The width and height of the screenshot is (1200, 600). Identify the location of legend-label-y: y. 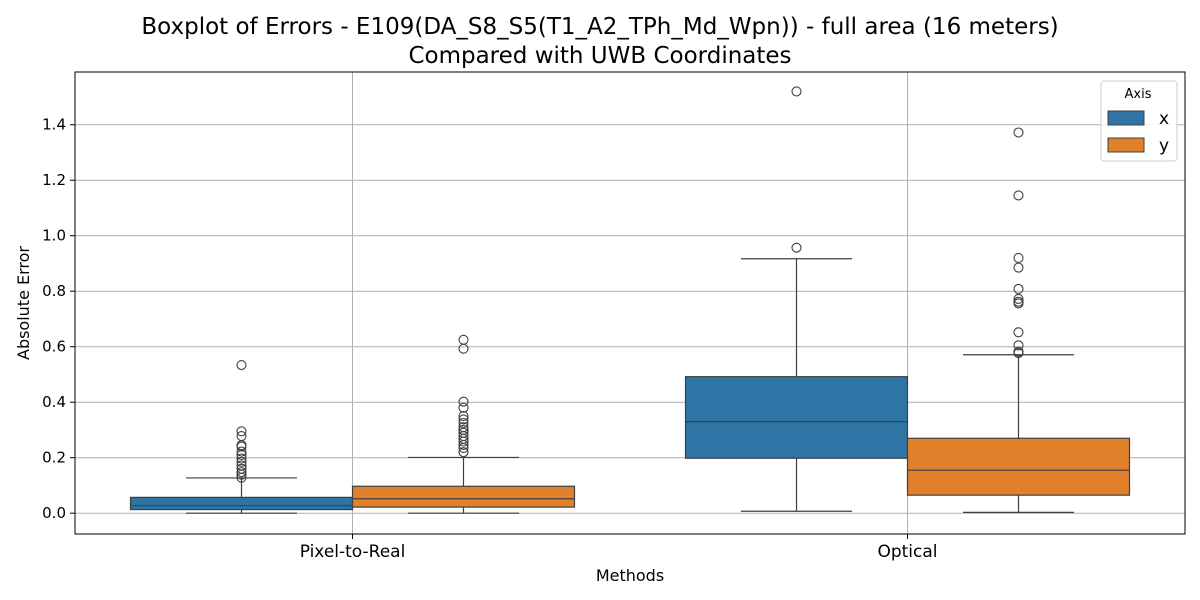
(1164, 146).